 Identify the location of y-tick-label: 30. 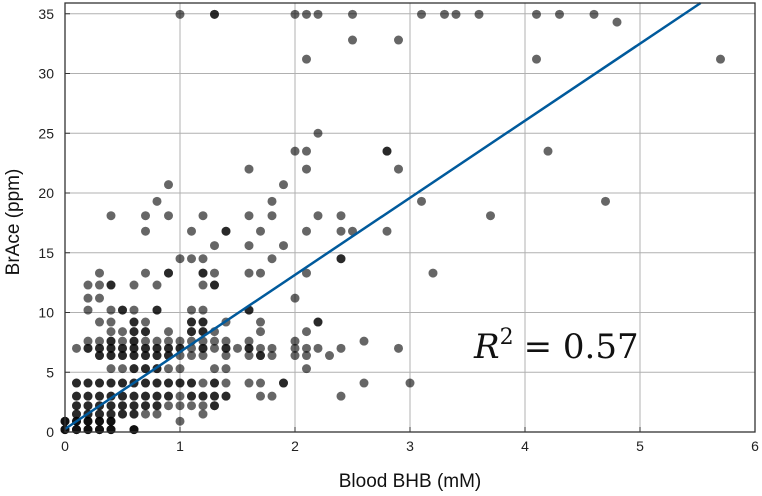
(46, 74).